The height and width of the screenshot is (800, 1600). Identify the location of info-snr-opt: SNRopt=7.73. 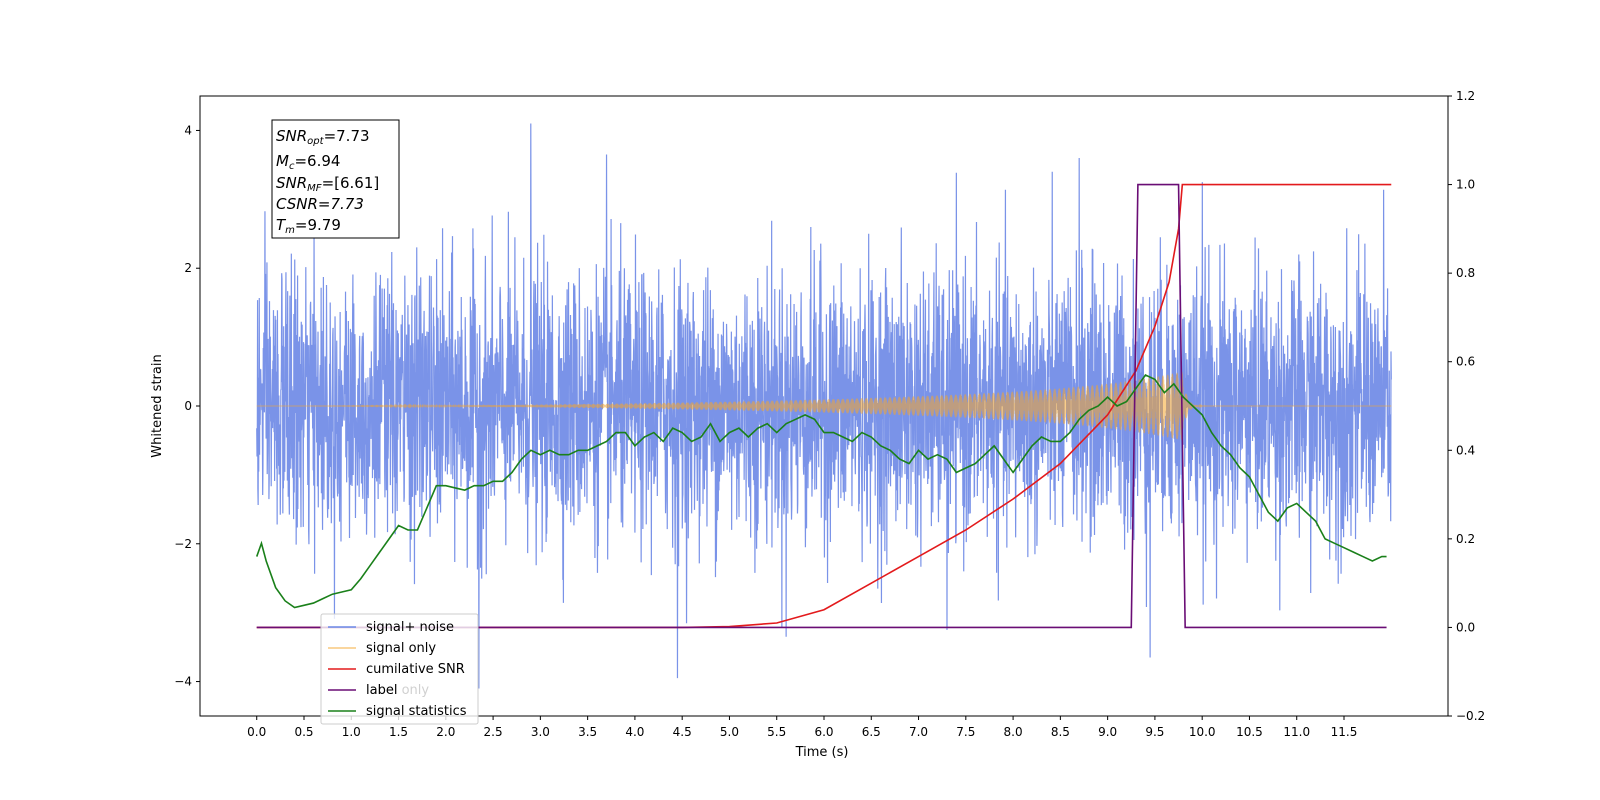
(323, 137).